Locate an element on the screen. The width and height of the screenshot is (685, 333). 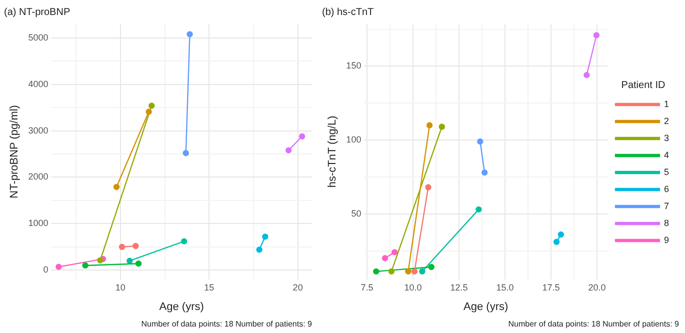
y-tick-label: 4000 is located at coordinates (38, 83).